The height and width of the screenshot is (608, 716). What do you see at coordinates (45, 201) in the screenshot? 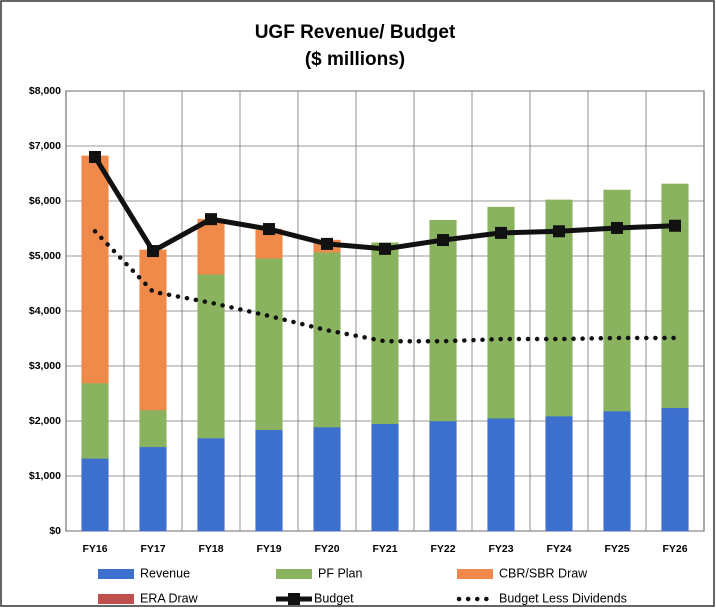
I see `y-tick-label: $6,000` at bounding box center [45, 201].